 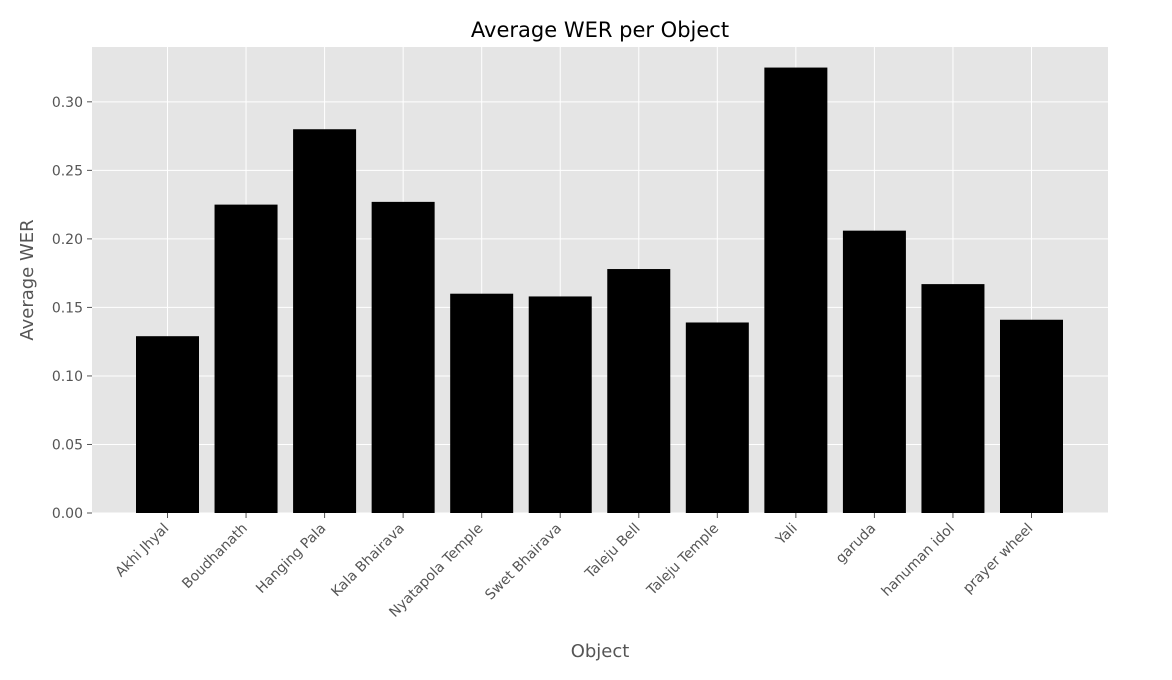 I want to click on y-tick-label: 0.30, so click(x=67, y=103).